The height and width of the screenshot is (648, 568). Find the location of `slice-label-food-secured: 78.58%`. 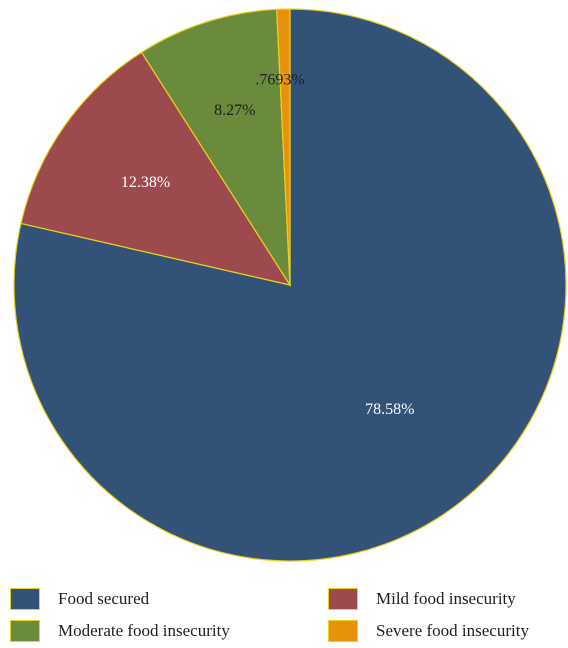

slice-label-food-secured: 78.58% is located at coordinates (389, 409).